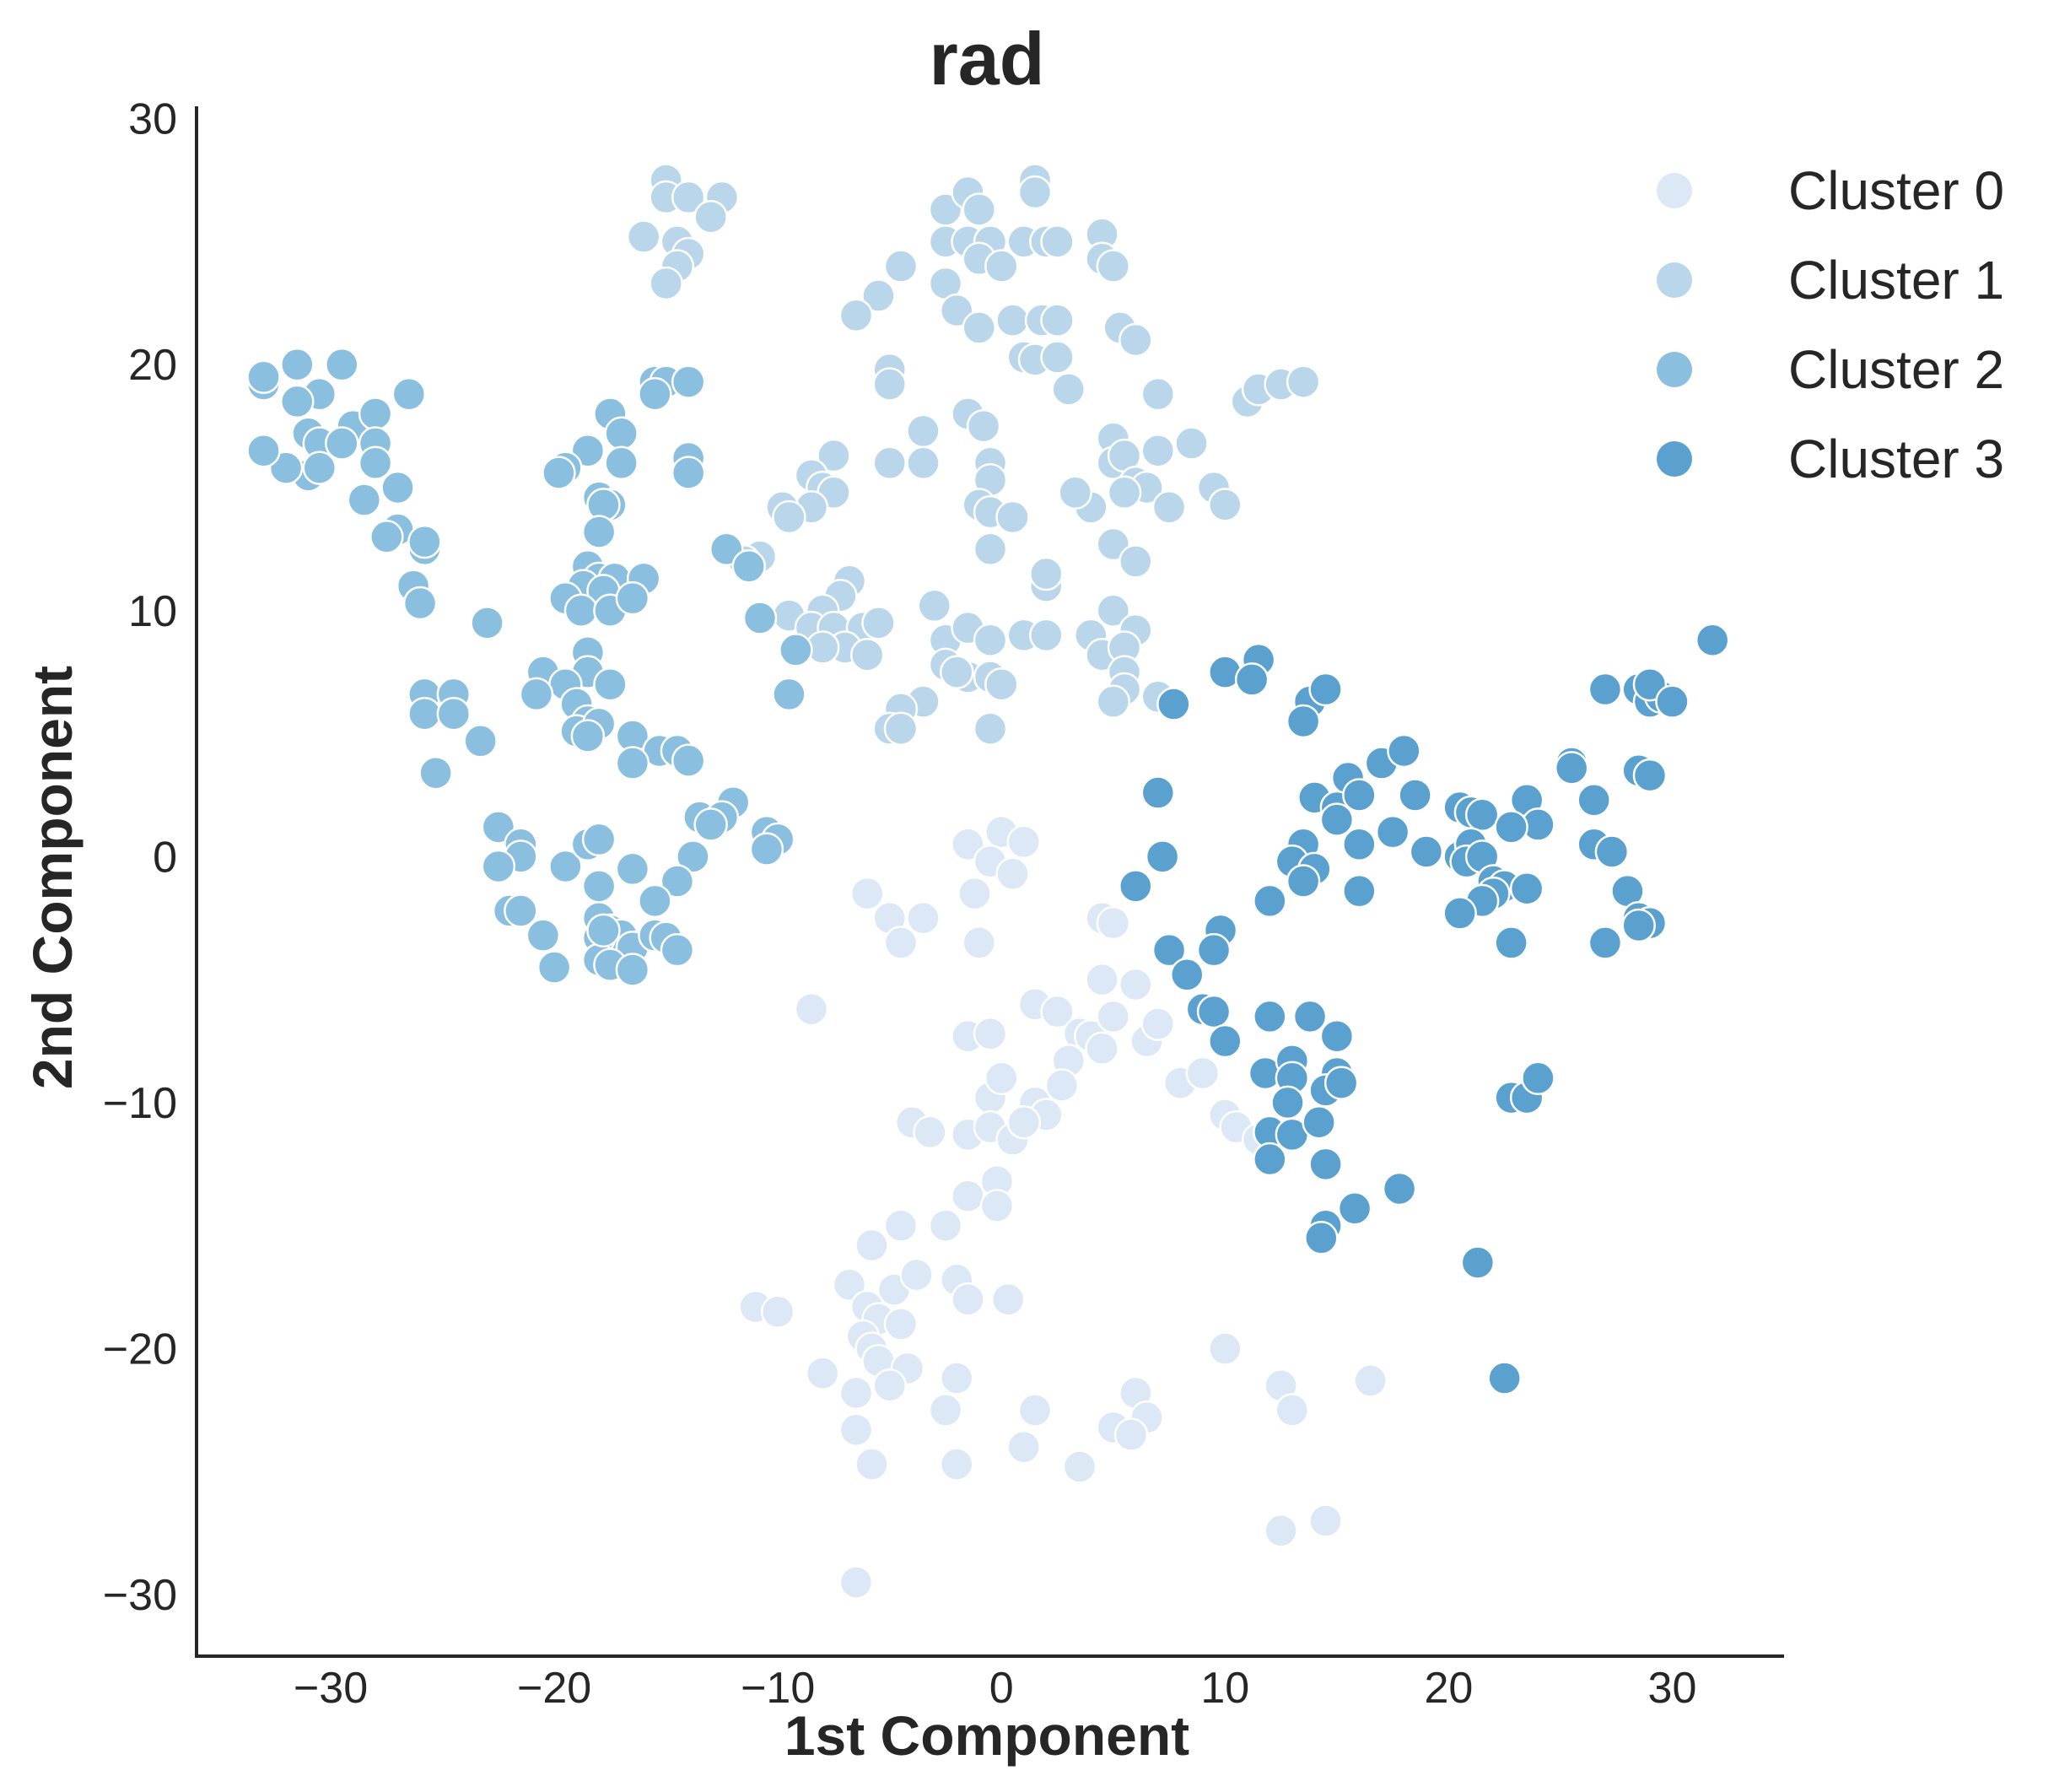 The image size is (2070, 1792). What do you see at coordinates (140, 1596) in the screenshot?
I see `y-tick-label: −30` at bounding box center [140, 1596].